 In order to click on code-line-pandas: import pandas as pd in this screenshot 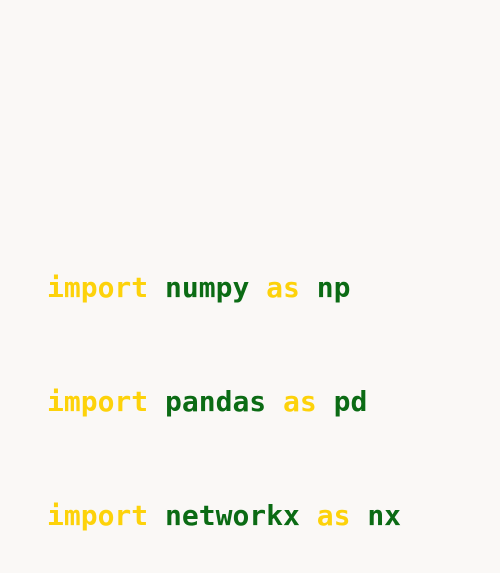, I will do `click(224, 402)`.